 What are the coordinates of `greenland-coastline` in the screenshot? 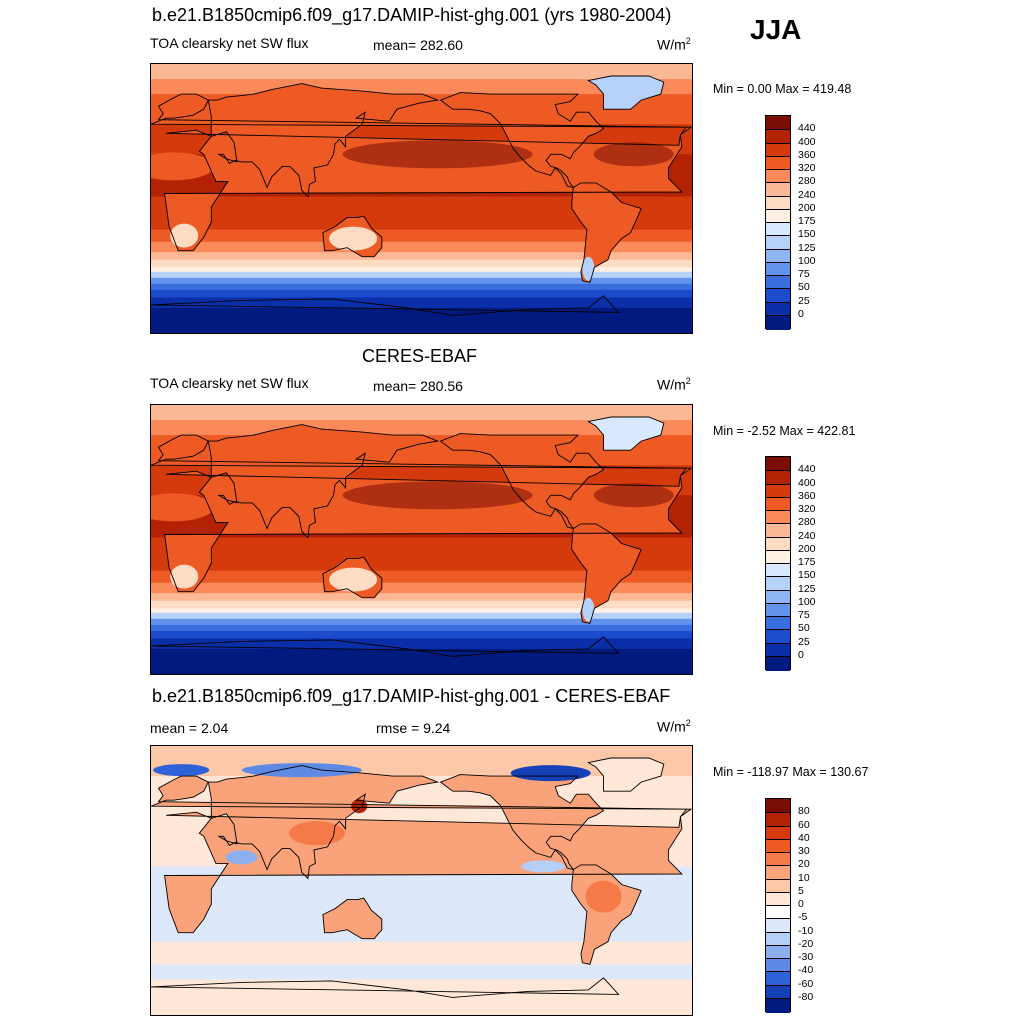 It's located at (626, 92).